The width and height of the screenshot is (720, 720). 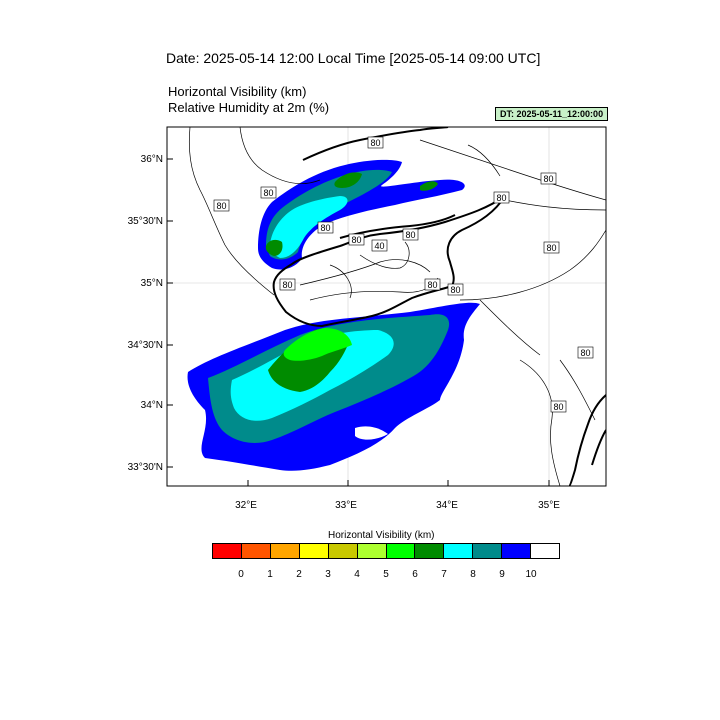 I want to click on visibility-plume-north, so click(x=361, y=214).